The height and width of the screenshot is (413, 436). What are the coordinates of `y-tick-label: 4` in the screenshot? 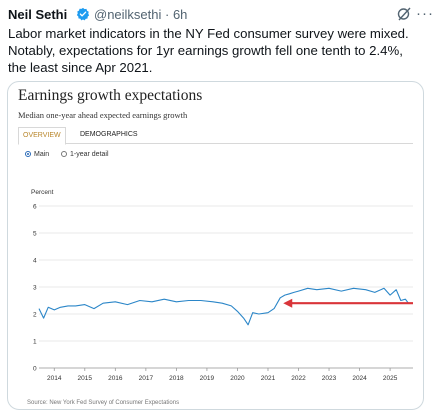 It's located at (35, 261).